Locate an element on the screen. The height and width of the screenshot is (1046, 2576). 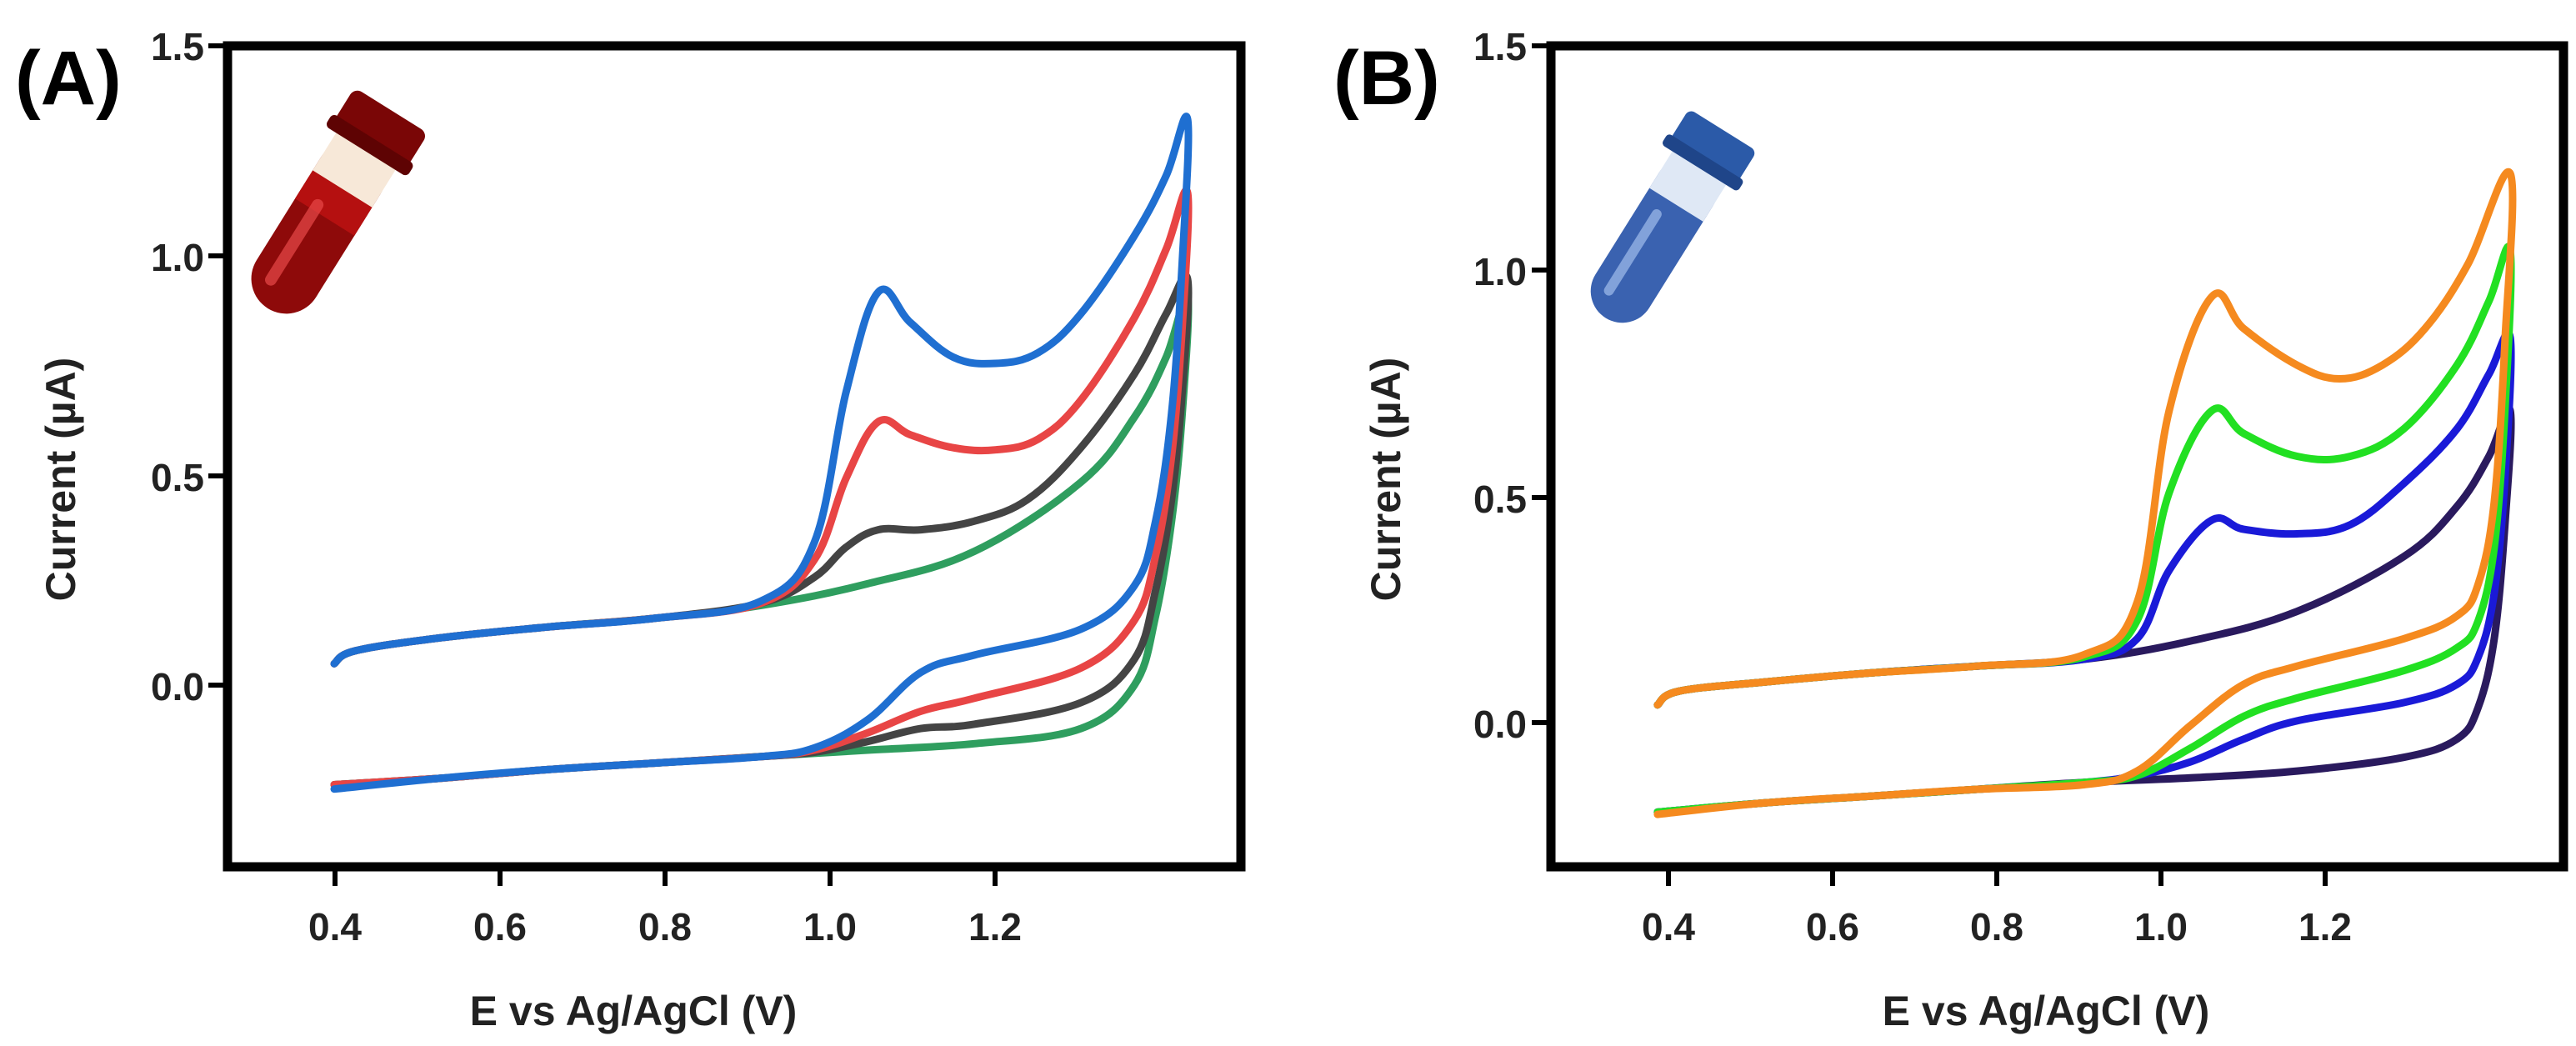
blue-sample-tube-icon is located at coordinates (1673, 217).